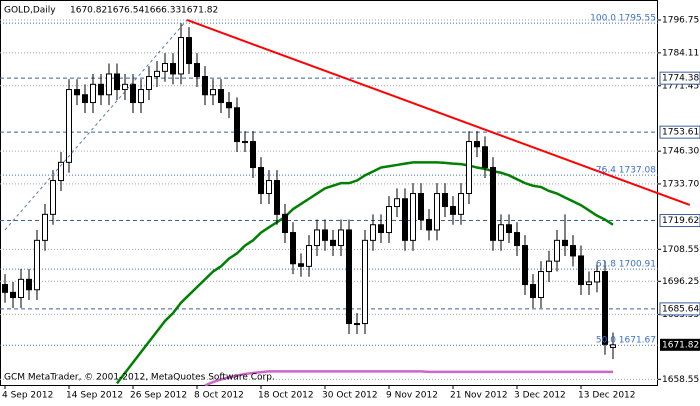  Describe the element at coordinates (27, 396) in the screenshot. I see `x-tick-label: 4 Sep 2012` at that location.